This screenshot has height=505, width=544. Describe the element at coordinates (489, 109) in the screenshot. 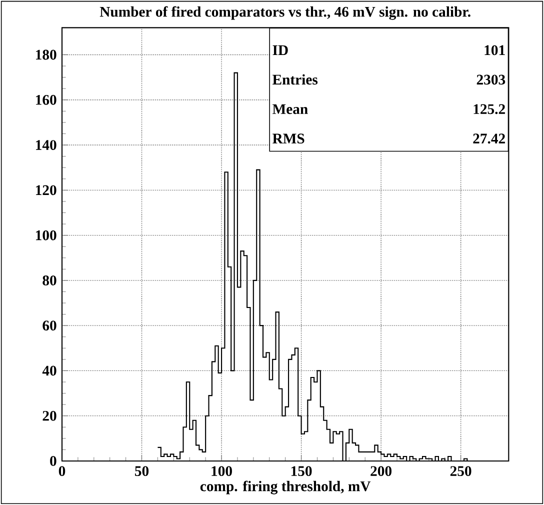

I see `annotation: 125.2` at that location.